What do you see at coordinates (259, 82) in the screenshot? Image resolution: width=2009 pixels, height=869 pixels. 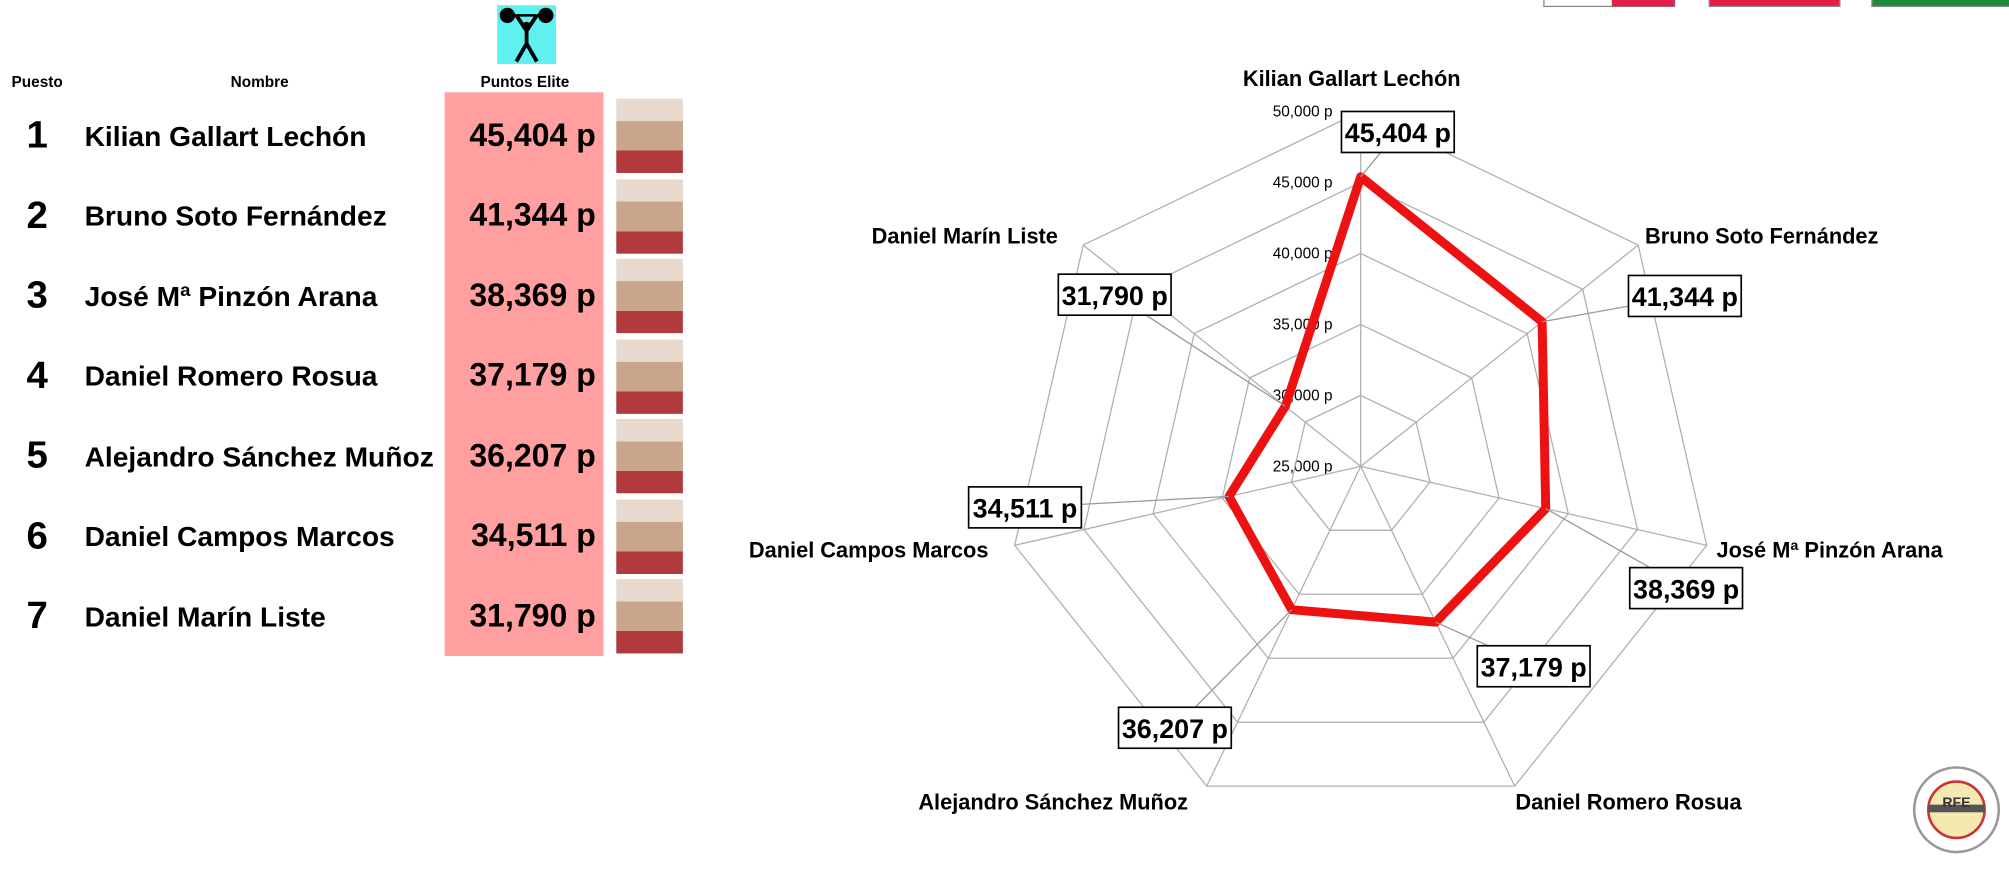 I see `header: Nombre` at bounding box center [259, 82].